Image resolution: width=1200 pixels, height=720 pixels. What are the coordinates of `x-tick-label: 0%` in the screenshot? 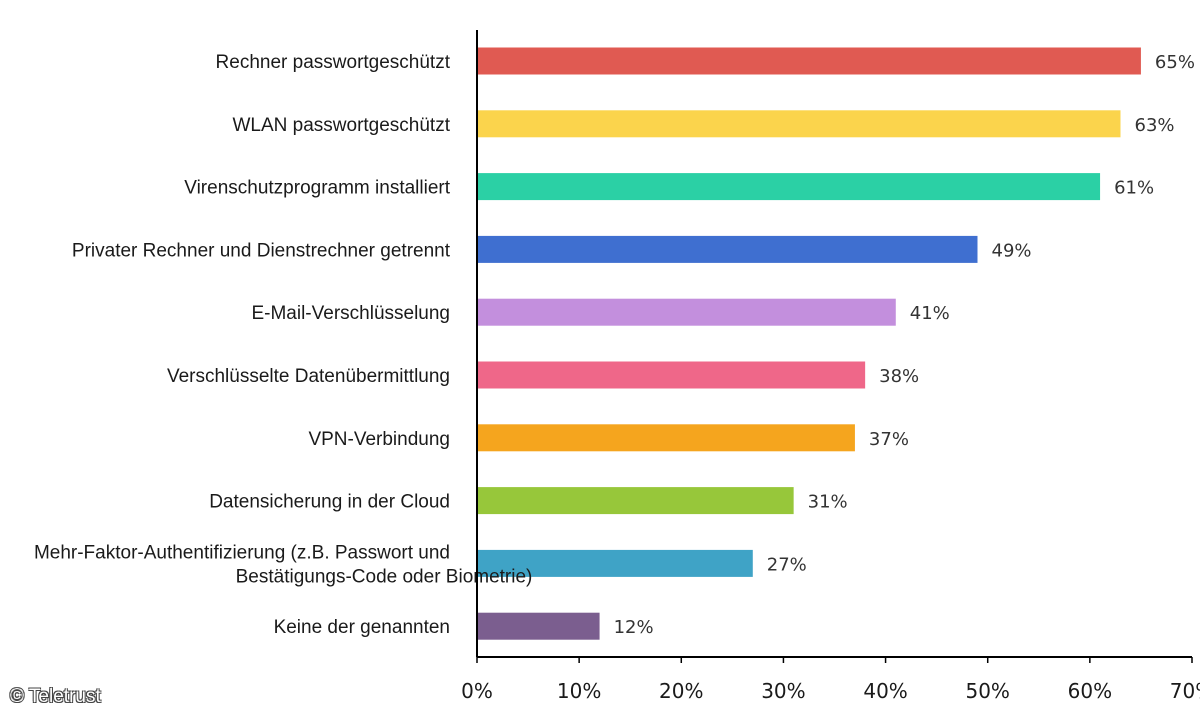 It's located at (477, 691).